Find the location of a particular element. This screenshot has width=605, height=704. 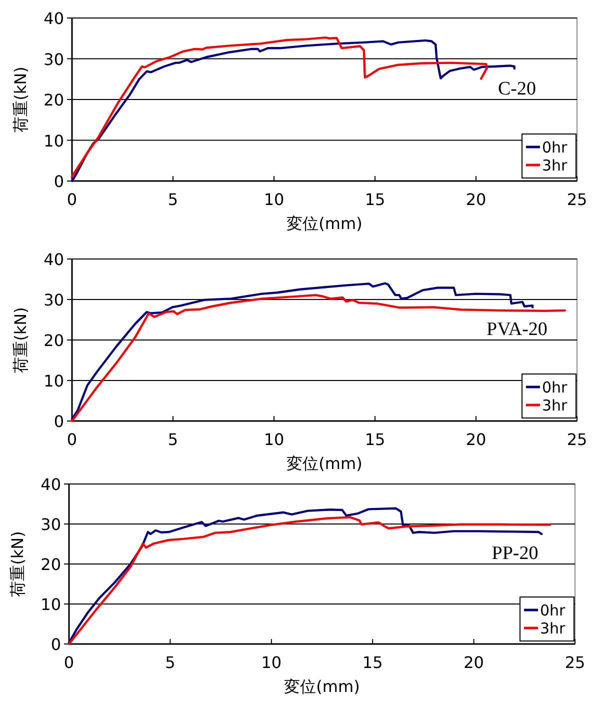

annotation: C-20 is located at coordinates (517, 89).